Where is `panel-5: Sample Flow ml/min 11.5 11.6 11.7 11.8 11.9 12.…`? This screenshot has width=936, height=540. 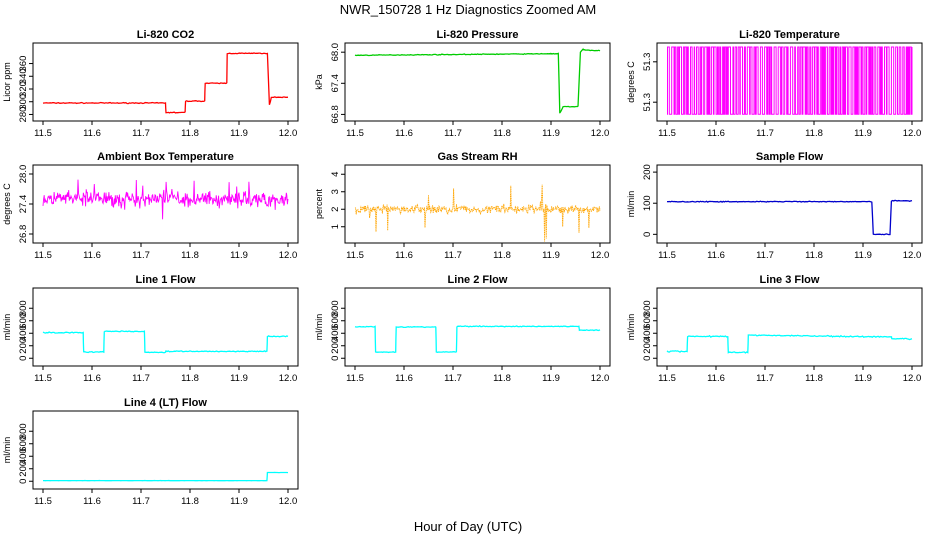
panel-5: Sample Flow ml/min 11.5 11.6 11.7 11.8 11.9 12.… is located at coordinates (774, 206).